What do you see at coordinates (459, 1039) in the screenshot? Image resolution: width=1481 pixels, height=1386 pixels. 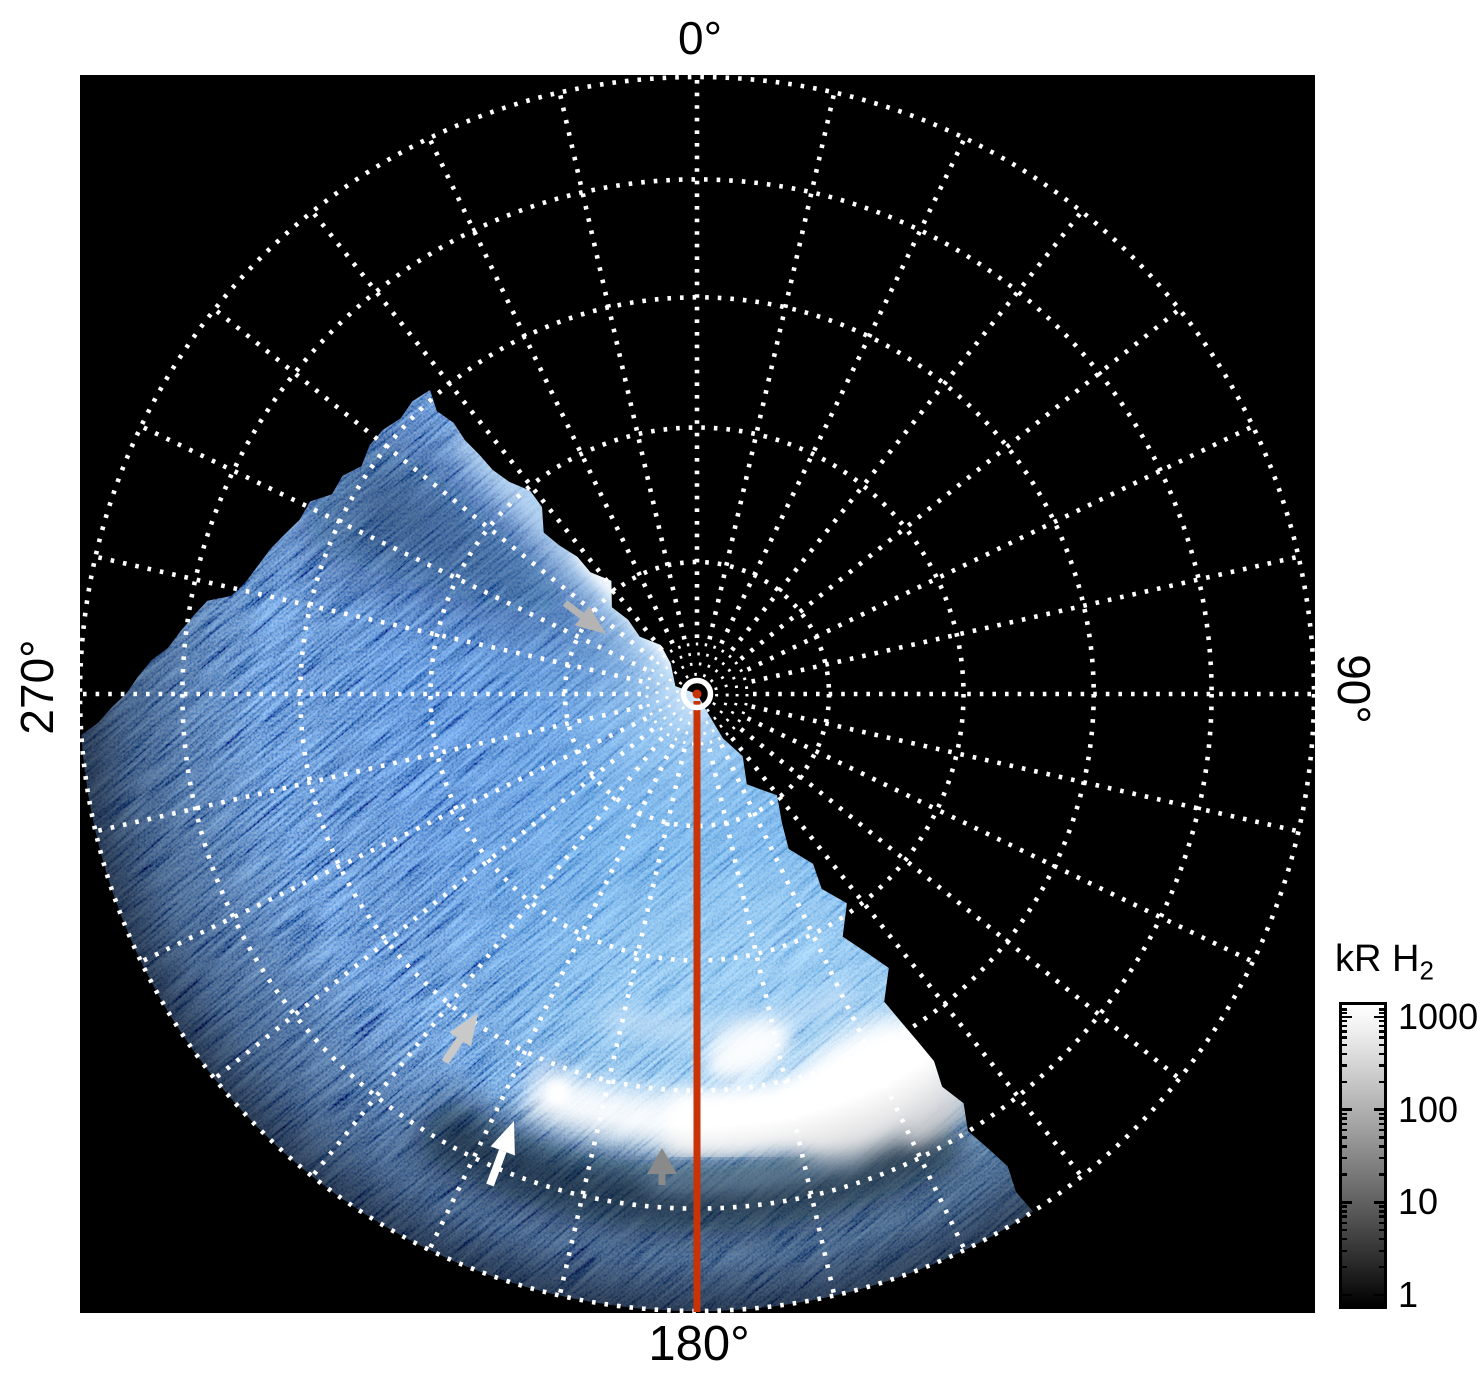 I see `gray-arrow-southwest` at bounding box center [459, 1039].